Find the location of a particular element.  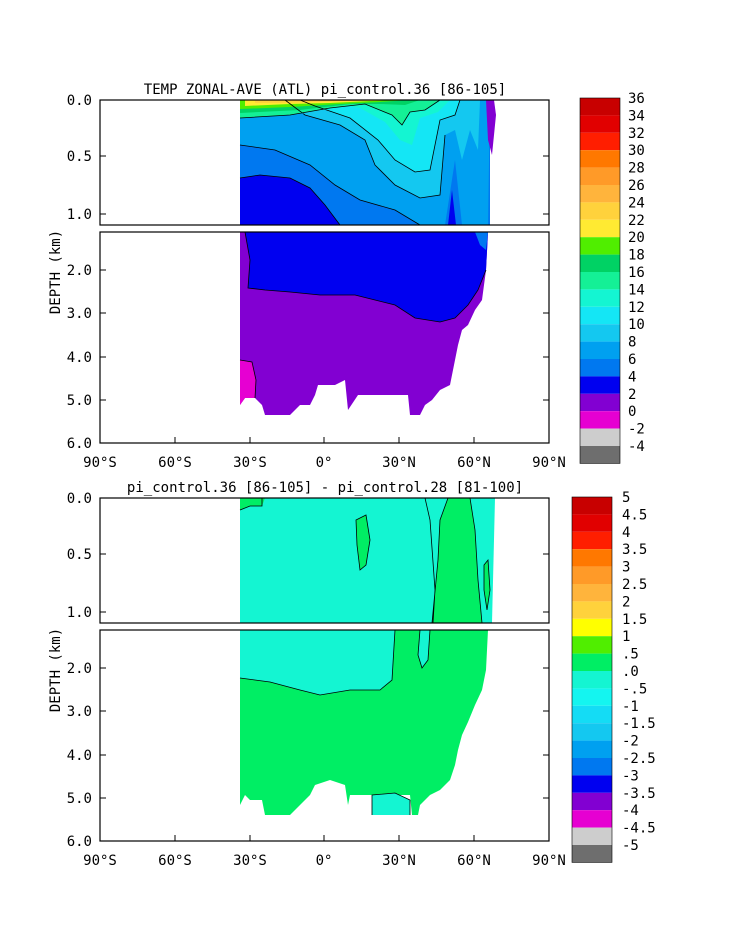

panel2-region-neg is located at coordinates (367, 560).